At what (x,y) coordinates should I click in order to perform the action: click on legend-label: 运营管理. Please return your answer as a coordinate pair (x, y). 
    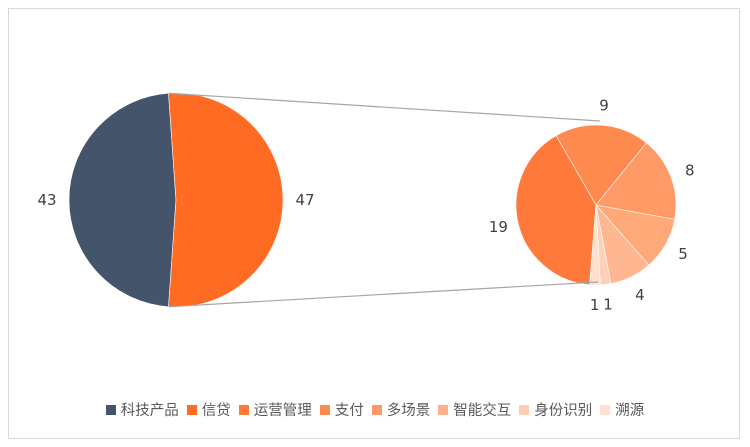
    Looking at the image, I should click on (282, 411).